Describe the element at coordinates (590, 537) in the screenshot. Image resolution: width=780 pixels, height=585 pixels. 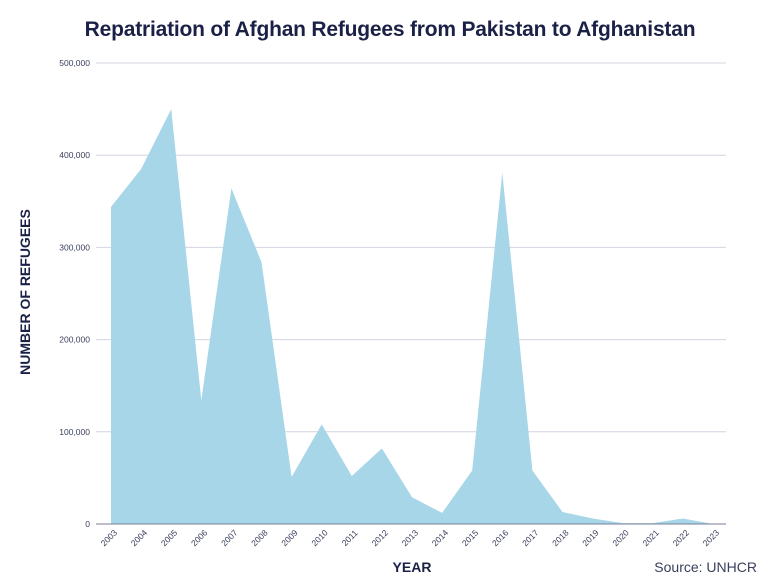
I see `x-tick-label: 2019` at that location.